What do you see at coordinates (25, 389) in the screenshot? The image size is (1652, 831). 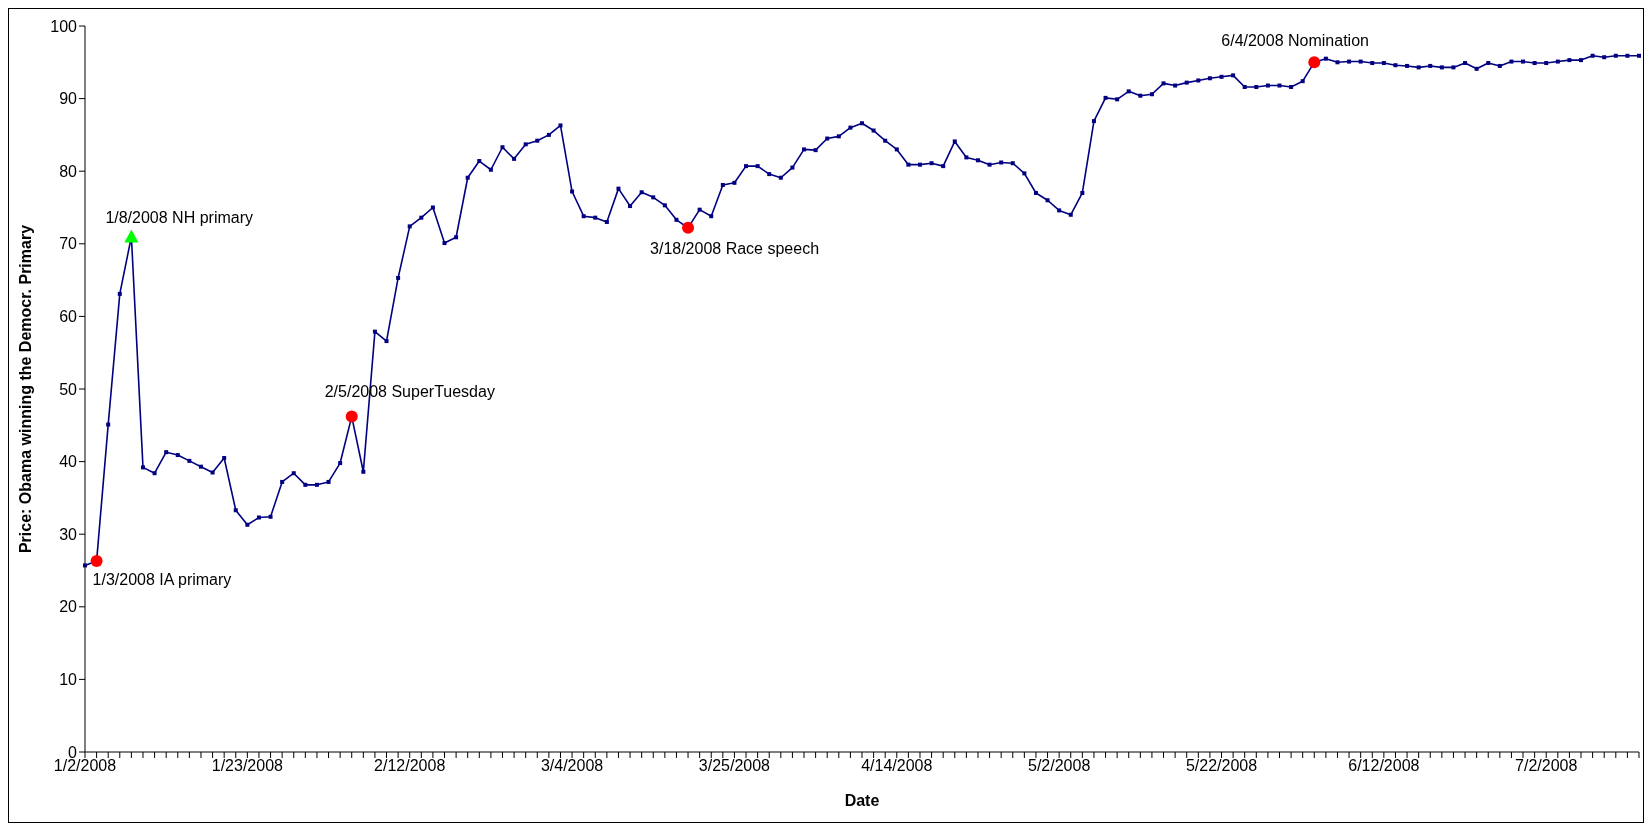 I see `y-axis-title: Price: Obama winning the Democr. Primary` at bounding box center [25, 389].